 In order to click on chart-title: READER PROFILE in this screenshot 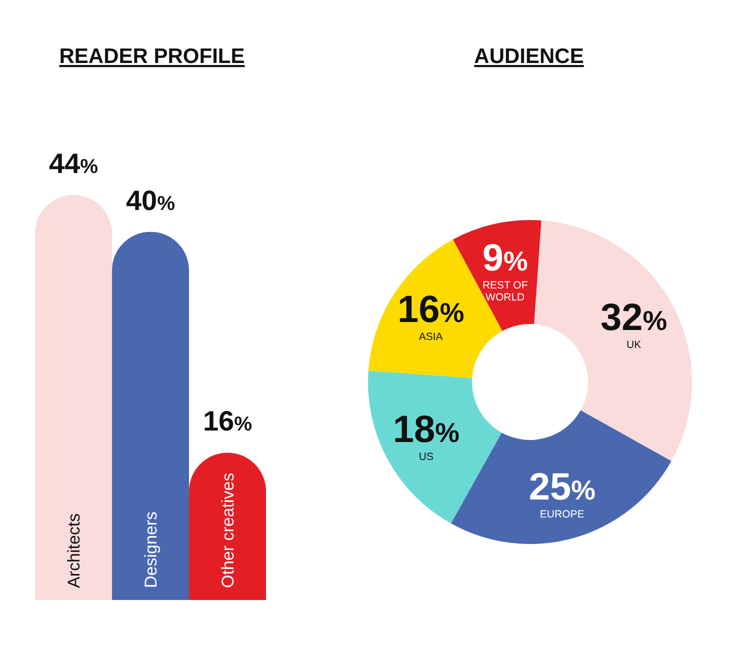, I will do `click(152, 56)`.